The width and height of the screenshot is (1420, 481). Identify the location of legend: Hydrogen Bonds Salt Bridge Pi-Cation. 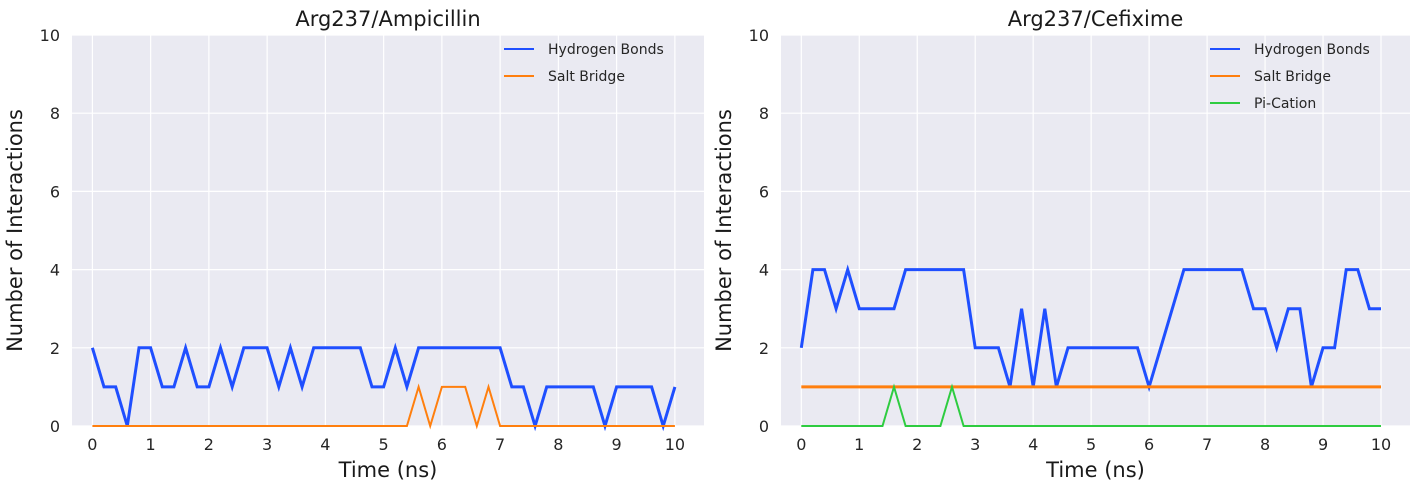
(1290, 77).